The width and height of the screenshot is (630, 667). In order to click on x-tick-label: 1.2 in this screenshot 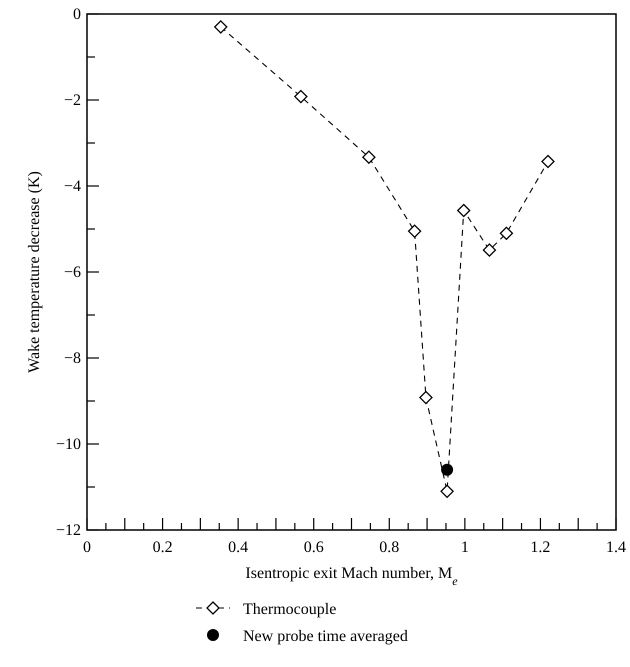, I will do `click(540, 547)`.